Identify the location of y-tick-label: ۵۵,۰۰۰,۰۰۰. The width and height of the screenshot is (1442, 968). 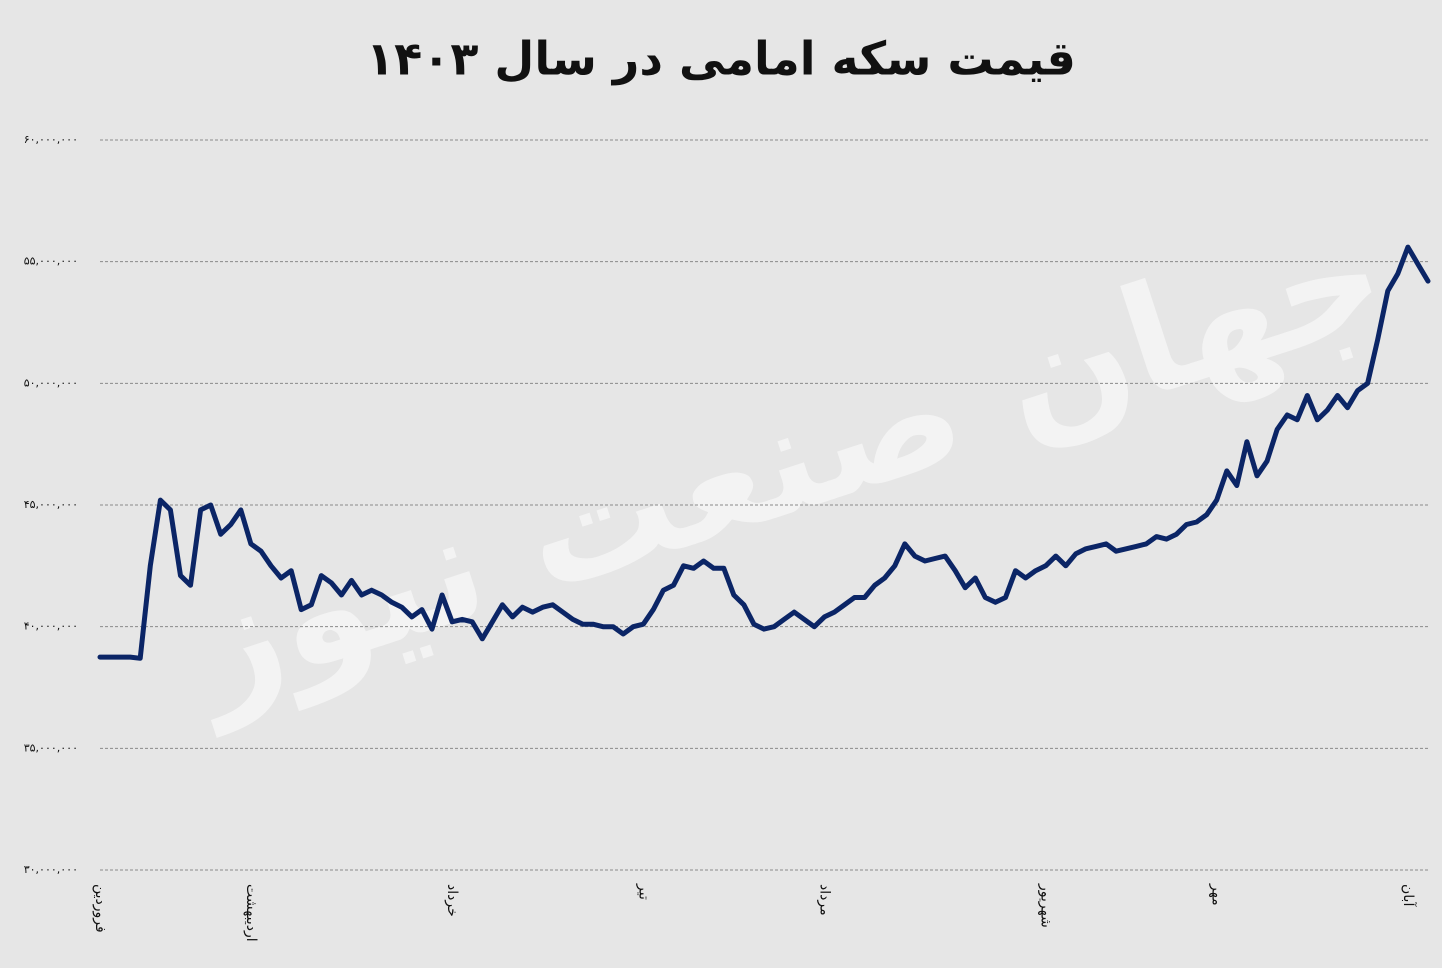
(51, 261).